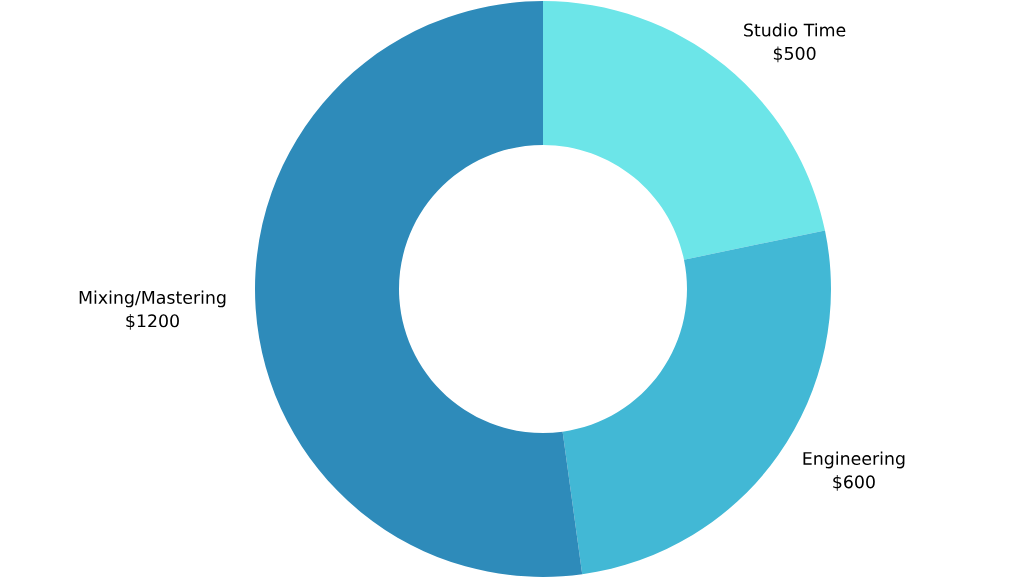 The height and width of the screenshot is (578, 1024). I want to click on data-label: $500, so click(794, 54).